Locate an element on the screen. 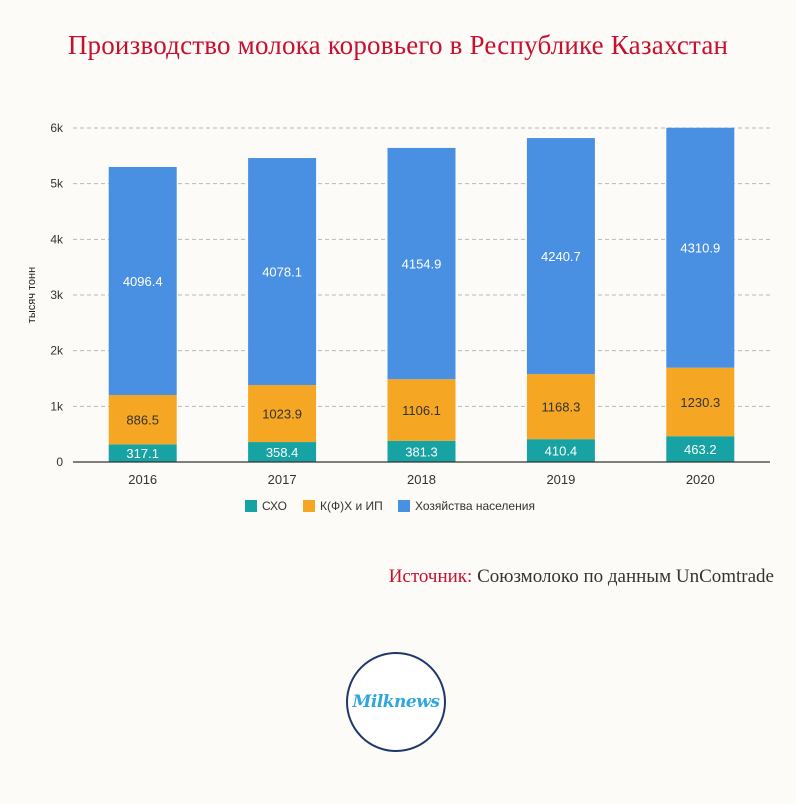 Image resolution: width=796 pixels, height=804 pixels. x-axis: 2016 2017 2018 2019 2020 is located at coordinates (421, 474).